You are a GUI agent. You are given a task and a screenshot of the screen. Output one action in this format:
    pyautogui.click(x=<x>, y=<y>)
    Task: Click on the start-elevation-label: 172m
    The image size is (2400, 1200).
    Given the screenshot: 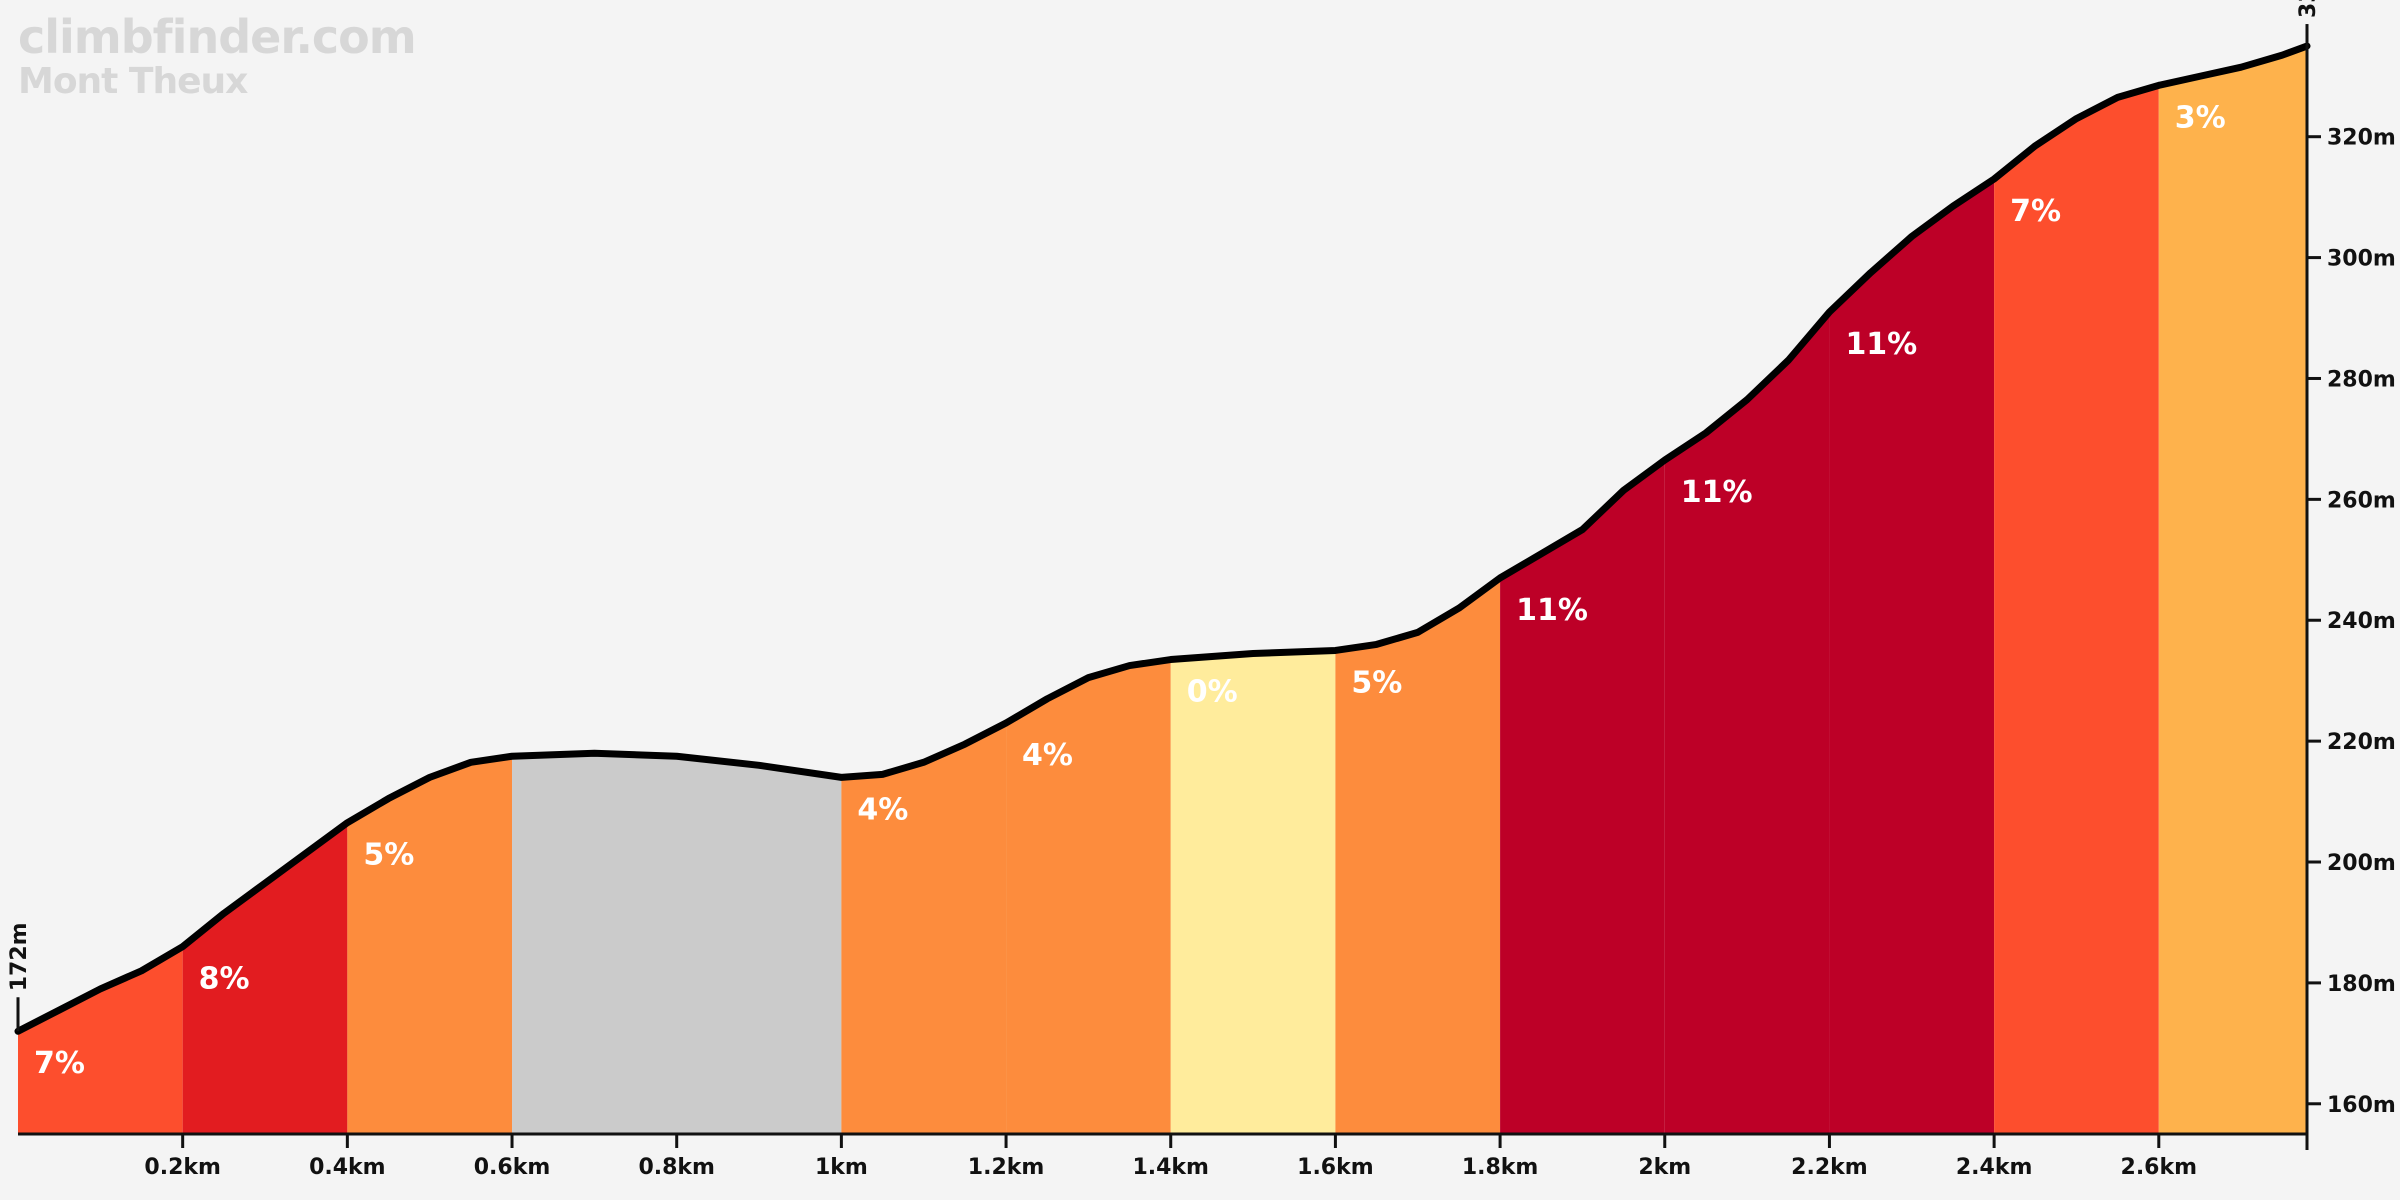 What is the action you would take?
    pyautogui.click(x=19, y=956)
    